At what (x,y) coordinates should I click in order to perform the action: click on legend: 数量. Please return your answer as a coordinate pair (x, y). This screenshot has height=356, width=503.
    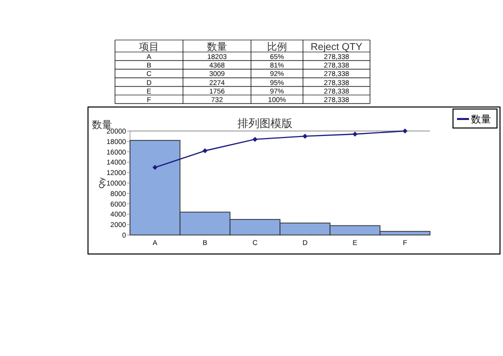
    Looking at the image, I should click on (475, 118).